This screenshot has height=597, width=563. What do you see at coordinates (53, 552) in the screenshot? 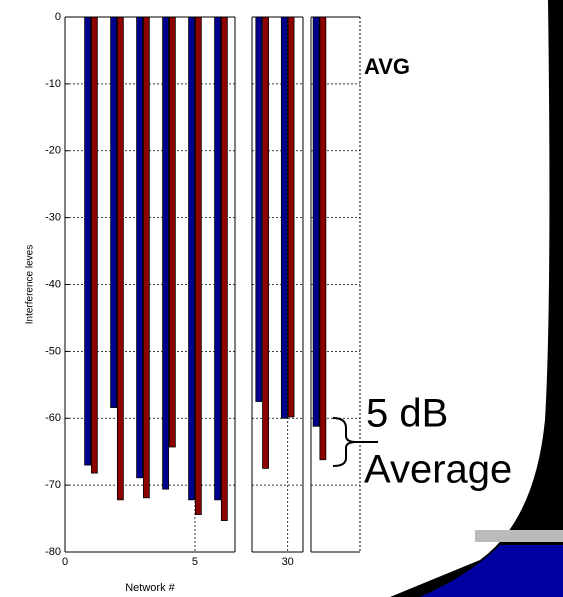
I see `y-tick-label: -80` at bounding box center [53, 552].